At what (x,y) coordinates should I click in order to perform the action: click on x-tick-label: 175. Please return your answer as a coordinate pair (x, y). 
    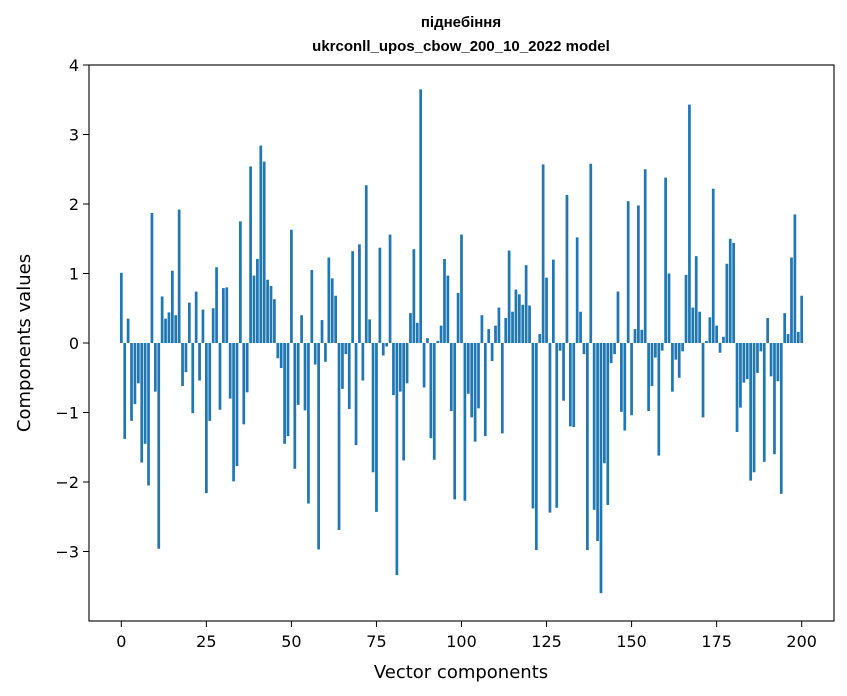
    Looking at the image, I should click on (716, 641).